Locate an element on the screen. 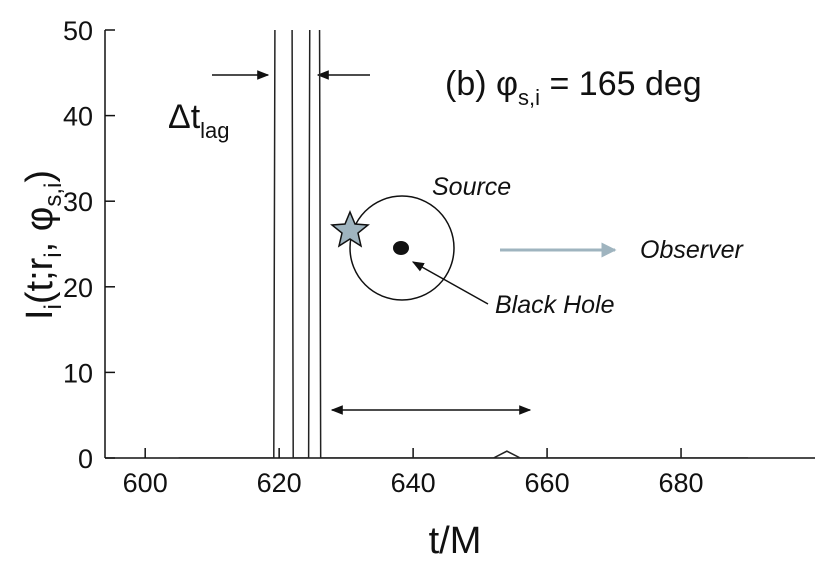  x-tick-label: 660 is located at coordinates (547, 483).